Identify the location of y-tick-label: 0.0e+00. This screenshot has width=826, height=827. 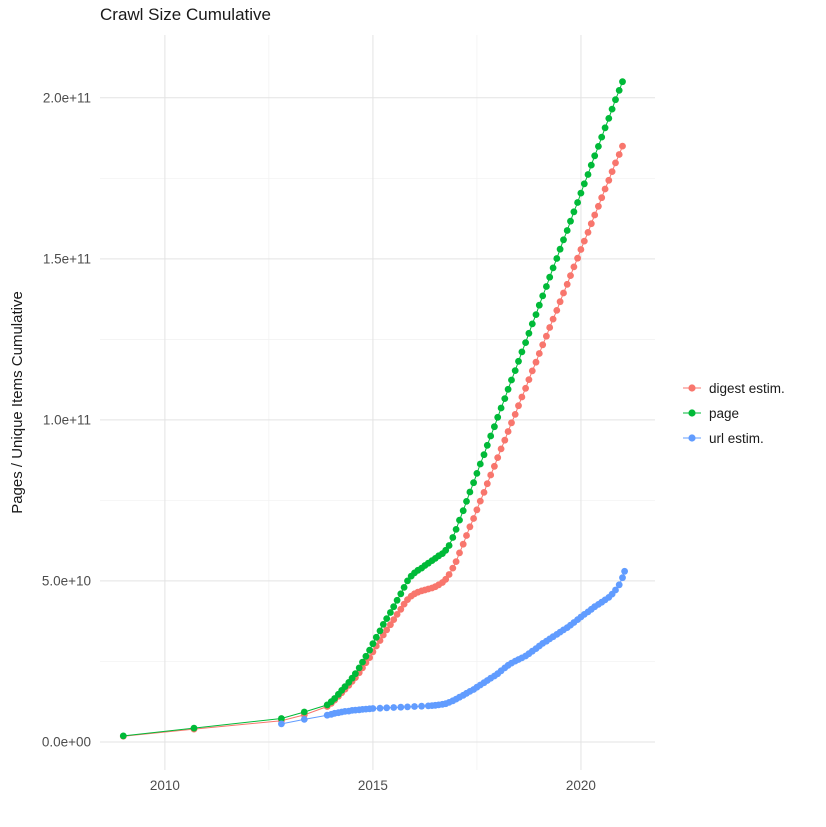
(66, 741).